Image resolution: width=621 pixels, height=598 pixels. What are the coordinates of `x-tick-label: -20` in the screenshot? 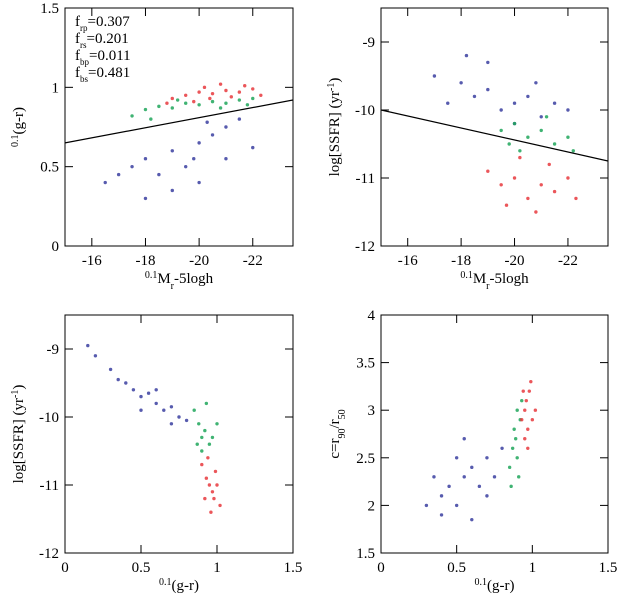 It's located at (515, 261).